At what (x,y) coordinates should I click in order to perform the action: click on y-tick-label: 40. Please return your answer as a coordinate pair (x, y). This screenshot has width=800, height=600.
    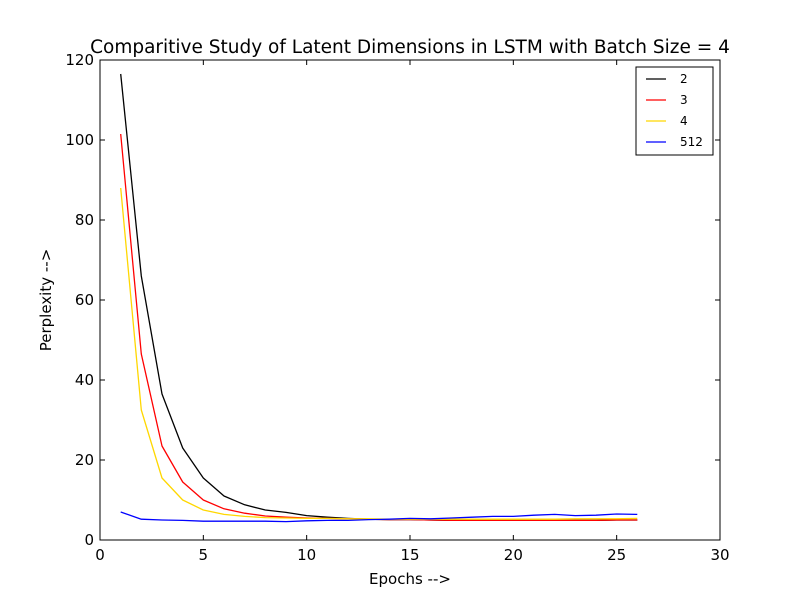
    Looking at the image, I should click on (84, 380).